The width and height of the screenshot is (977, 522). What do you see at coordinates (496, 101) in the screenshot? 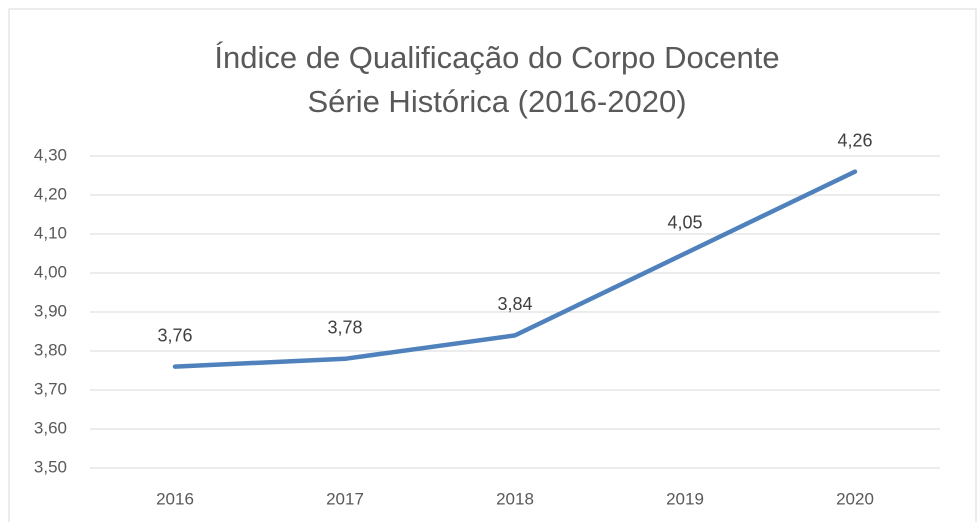
I see `chart-subtitle: Série Histórica (2016-2020)` at bounding box center [496, 101].